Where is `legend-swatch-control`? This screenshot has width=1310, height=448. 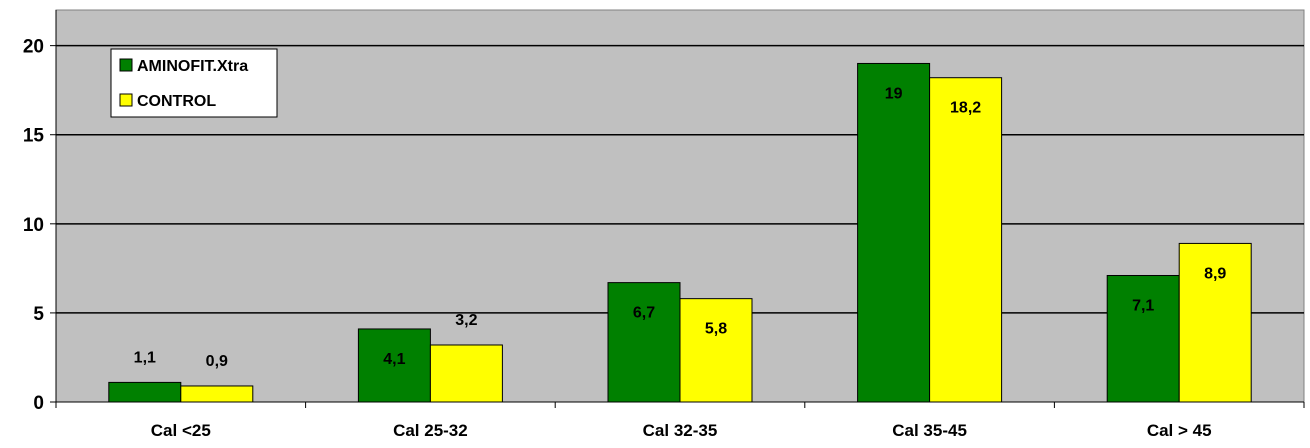
legend-swatch-control is located at coordinates (126, 100).